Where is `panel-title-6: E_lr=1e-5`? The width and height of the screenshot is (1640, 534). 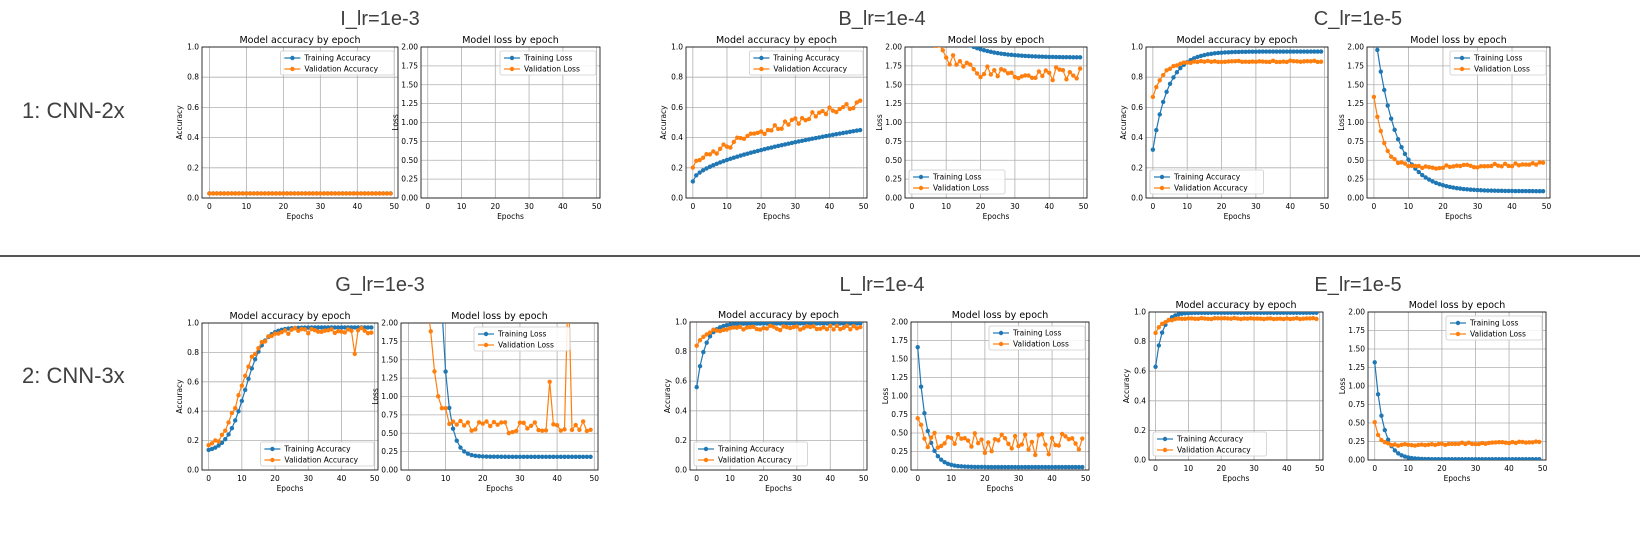 panel-title-6: E_lr=1e-5 is located at coordinates (1358, 285).